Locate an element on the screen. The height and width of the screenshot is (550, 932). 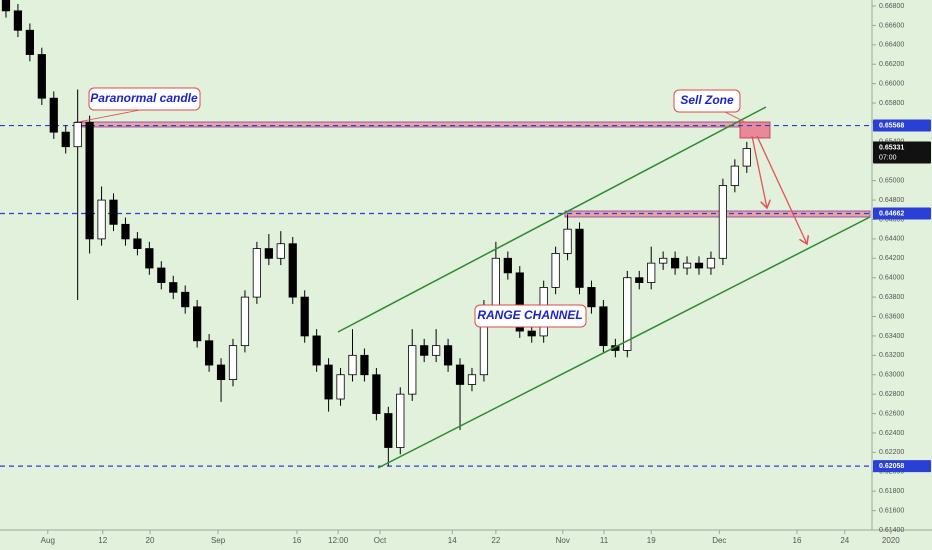
y-tick-label: 0.64000 is located at coordinates (891, 278).